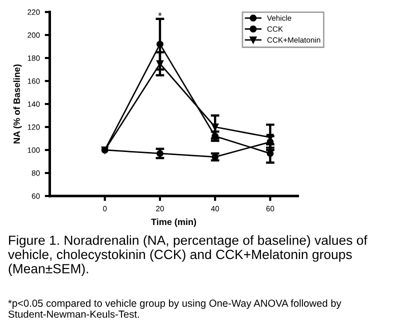  Describe the element at coordinates (173, 222) in the screenshot. I see `x-axis-title: Time (min)` at that location.